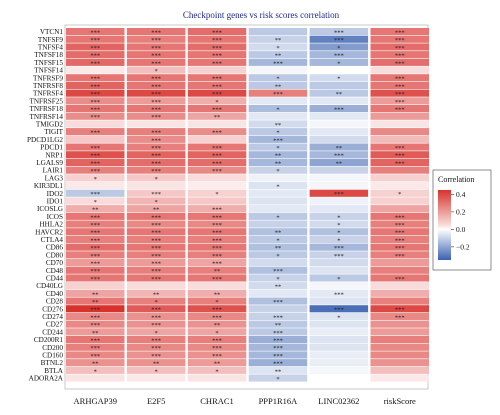 The image size is (500, 415). What do you see at coordinates (49, 186) in the screenshot?
I see `row-label: KIR3DL1` at bounding box center [49, 186].